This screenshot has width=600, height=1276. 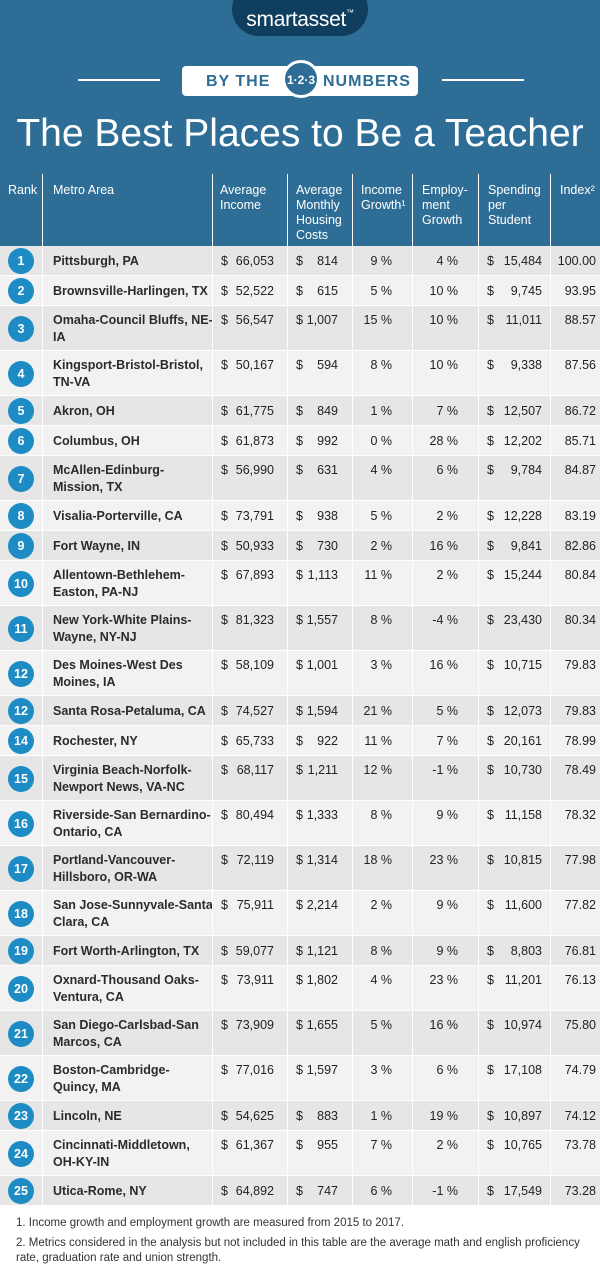 I want to click on average-income: 61,367, so click(x=254, y=1145).